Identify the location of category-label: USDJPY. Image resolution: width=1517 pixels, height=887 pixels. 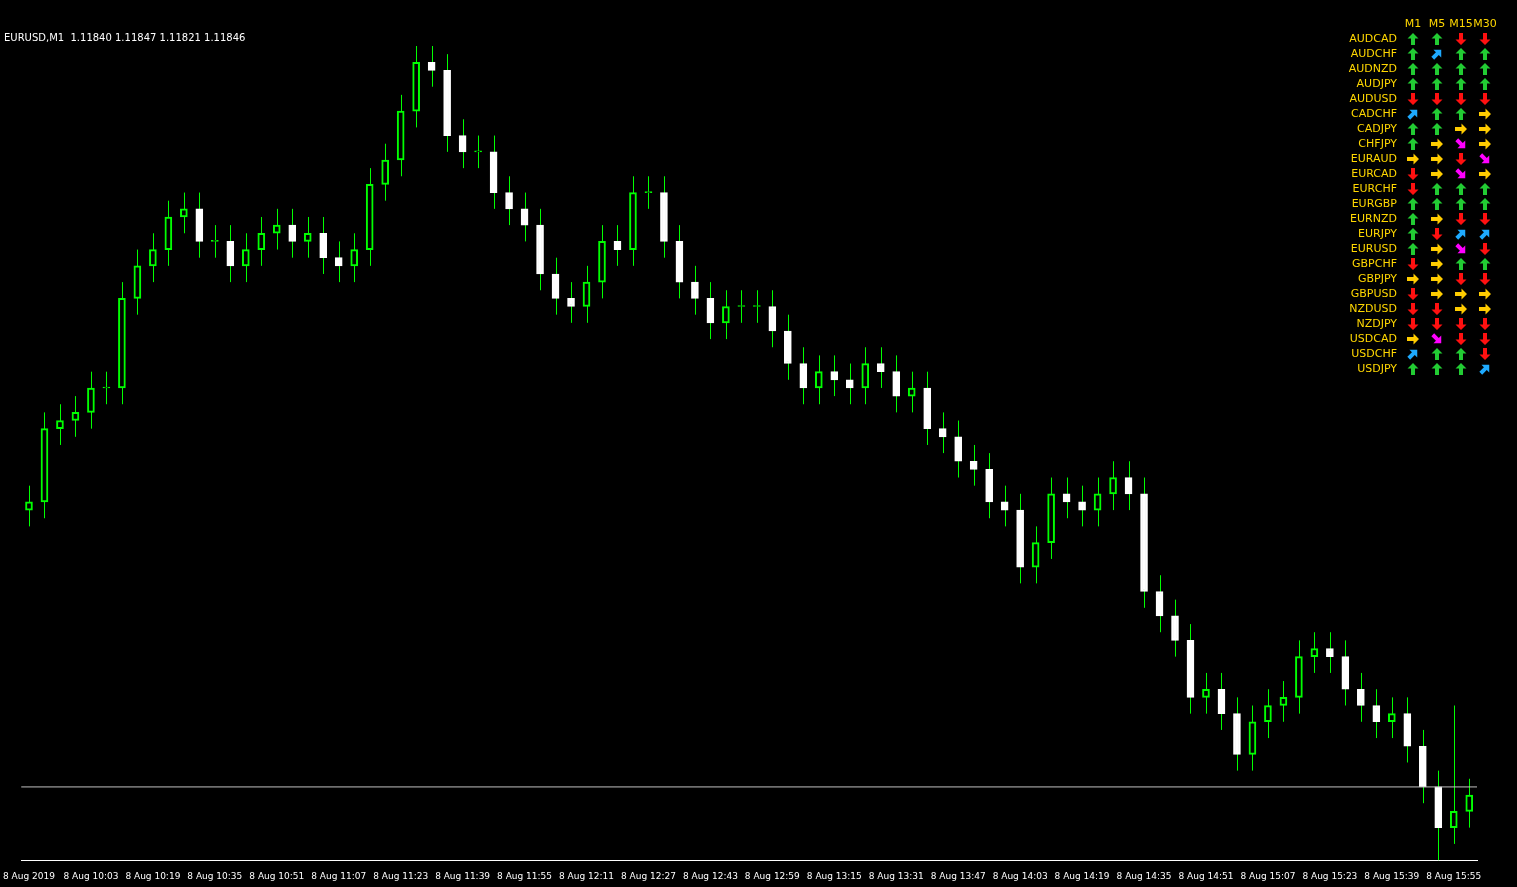
(1377, 368).